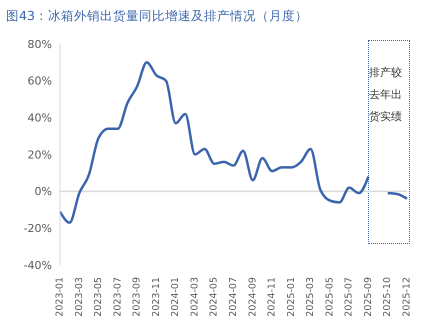 The width and height of the screenshot is (441, 320). What do you see at coordinates (407, 297) in the screenshot?
I see `x-tick-label: 2025-12` at bounding box center [407, 297].